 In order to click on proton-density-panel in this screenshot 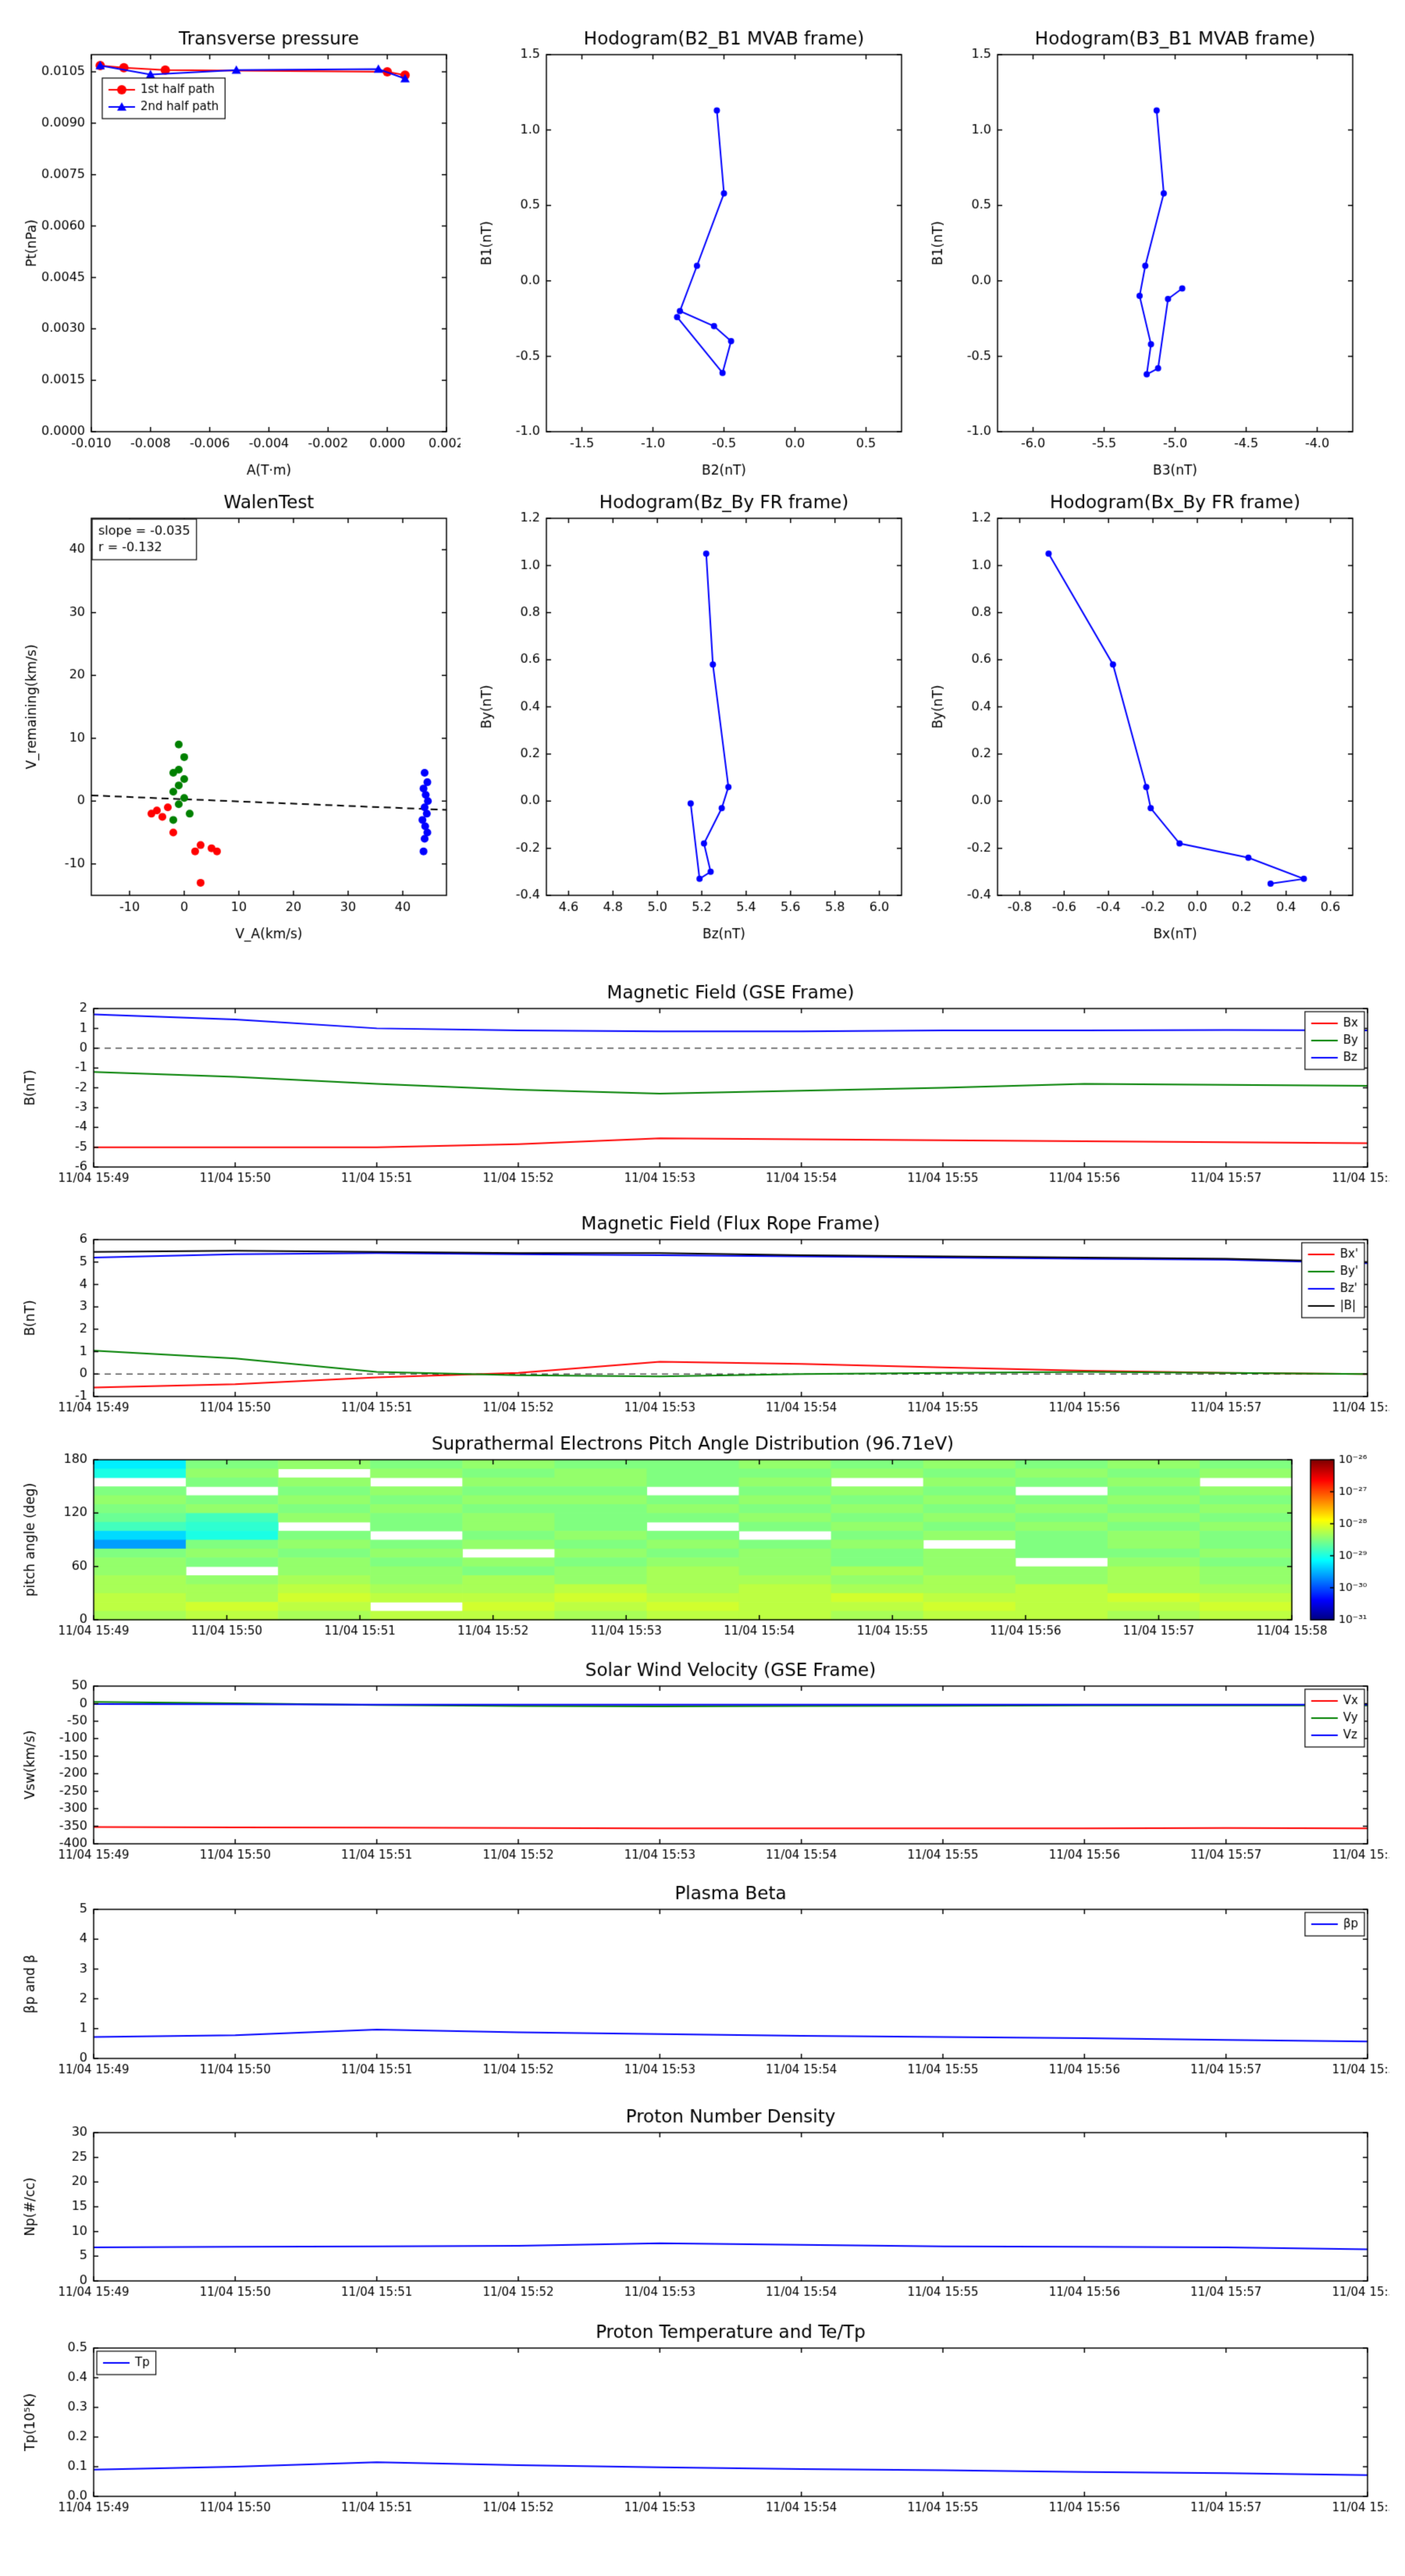, I will do `click(703, 2202)`.